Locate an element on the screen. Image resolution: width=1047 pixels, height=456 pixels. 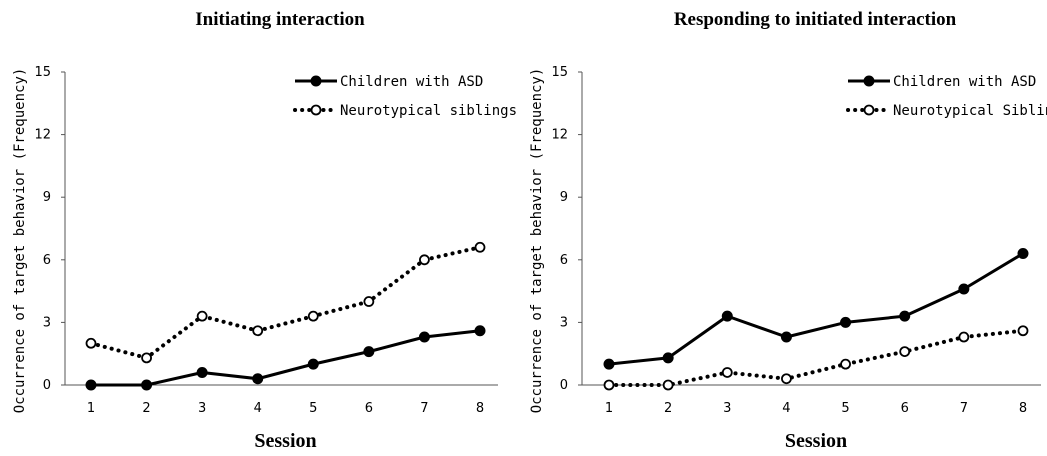
legend-label: Neurotypical Siblings is located at coordinates (970, 111).